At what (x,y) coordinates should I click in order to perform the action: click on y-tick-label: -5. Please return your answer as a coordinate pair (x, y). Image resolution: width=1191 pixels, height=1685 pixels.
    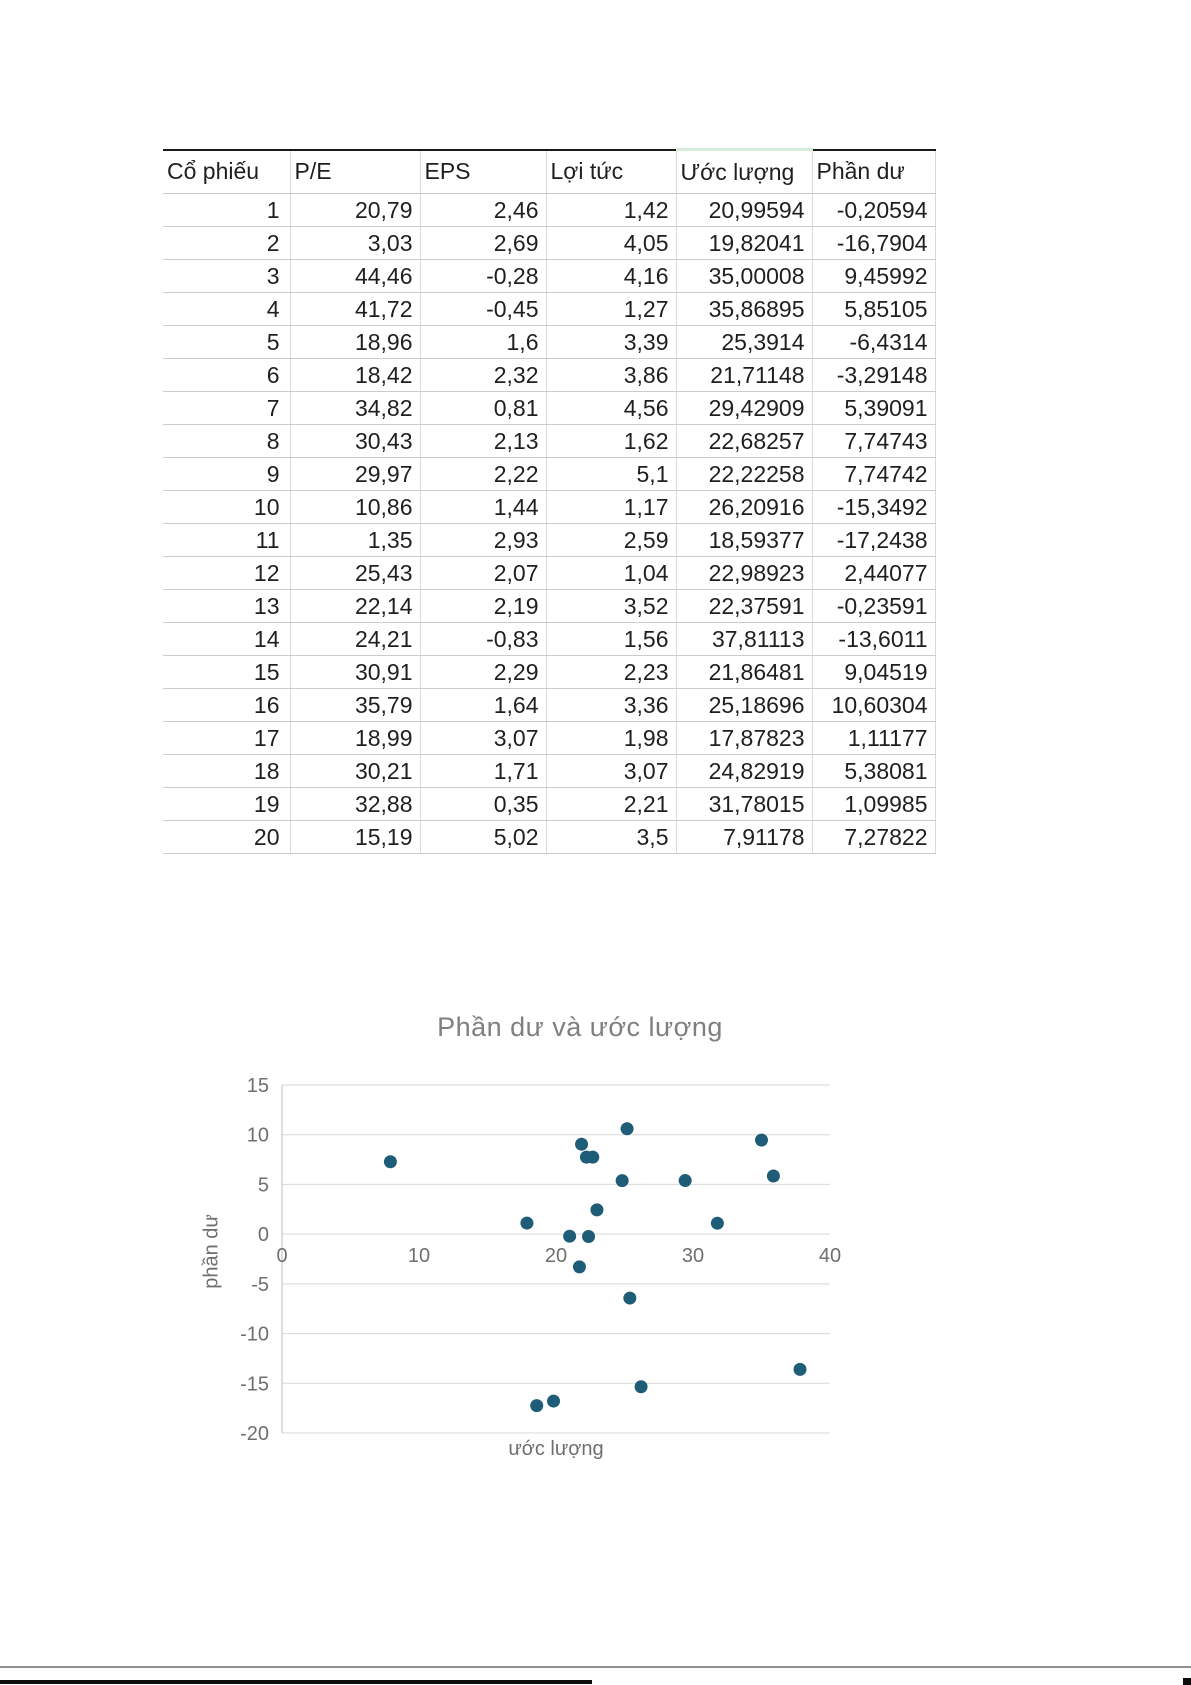
    Looking at the image, I should click on (260, 1285).